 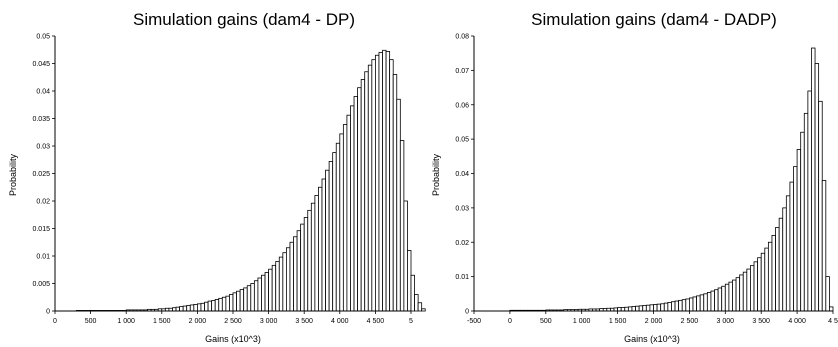 I want to click on x-tick-label: 2 000, so click(x=198, y=321).